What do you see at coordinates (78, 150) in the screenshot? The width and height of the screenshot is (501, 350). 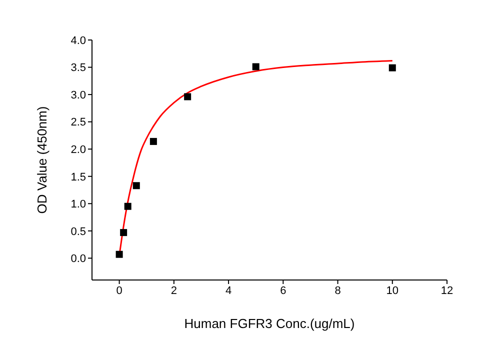 I see `y-tick-label: 2.0` at bounding box center [78, 150].